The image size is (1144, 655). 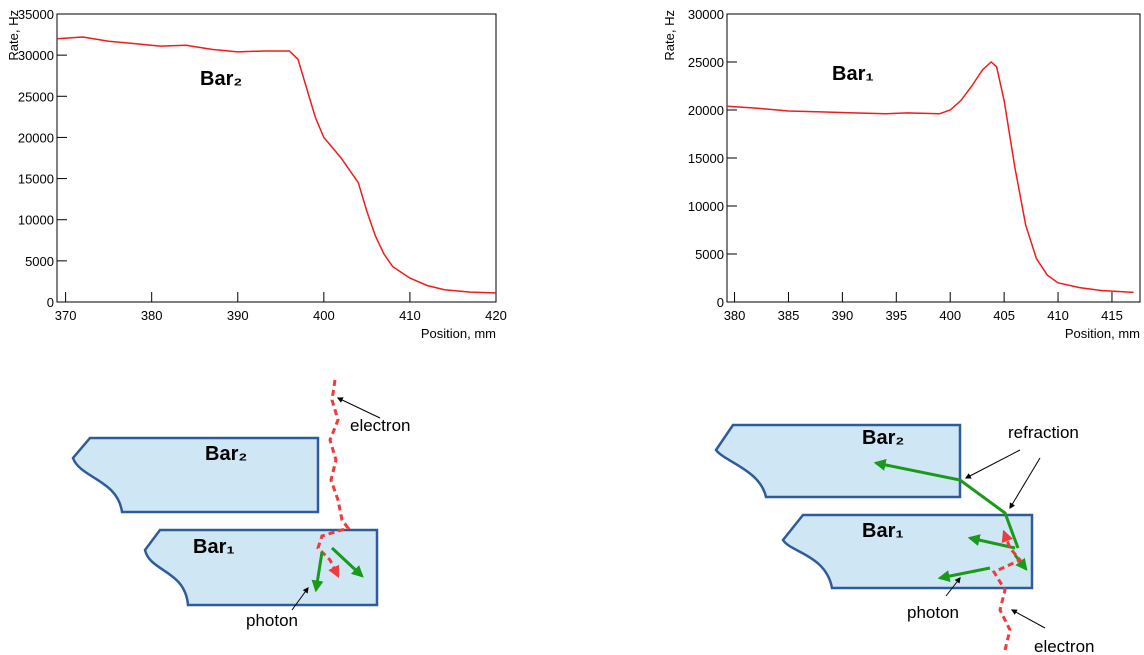 I want to click on diagram-left: Bar₂ Bar₁ electron photon, so click(x=240, y=504).